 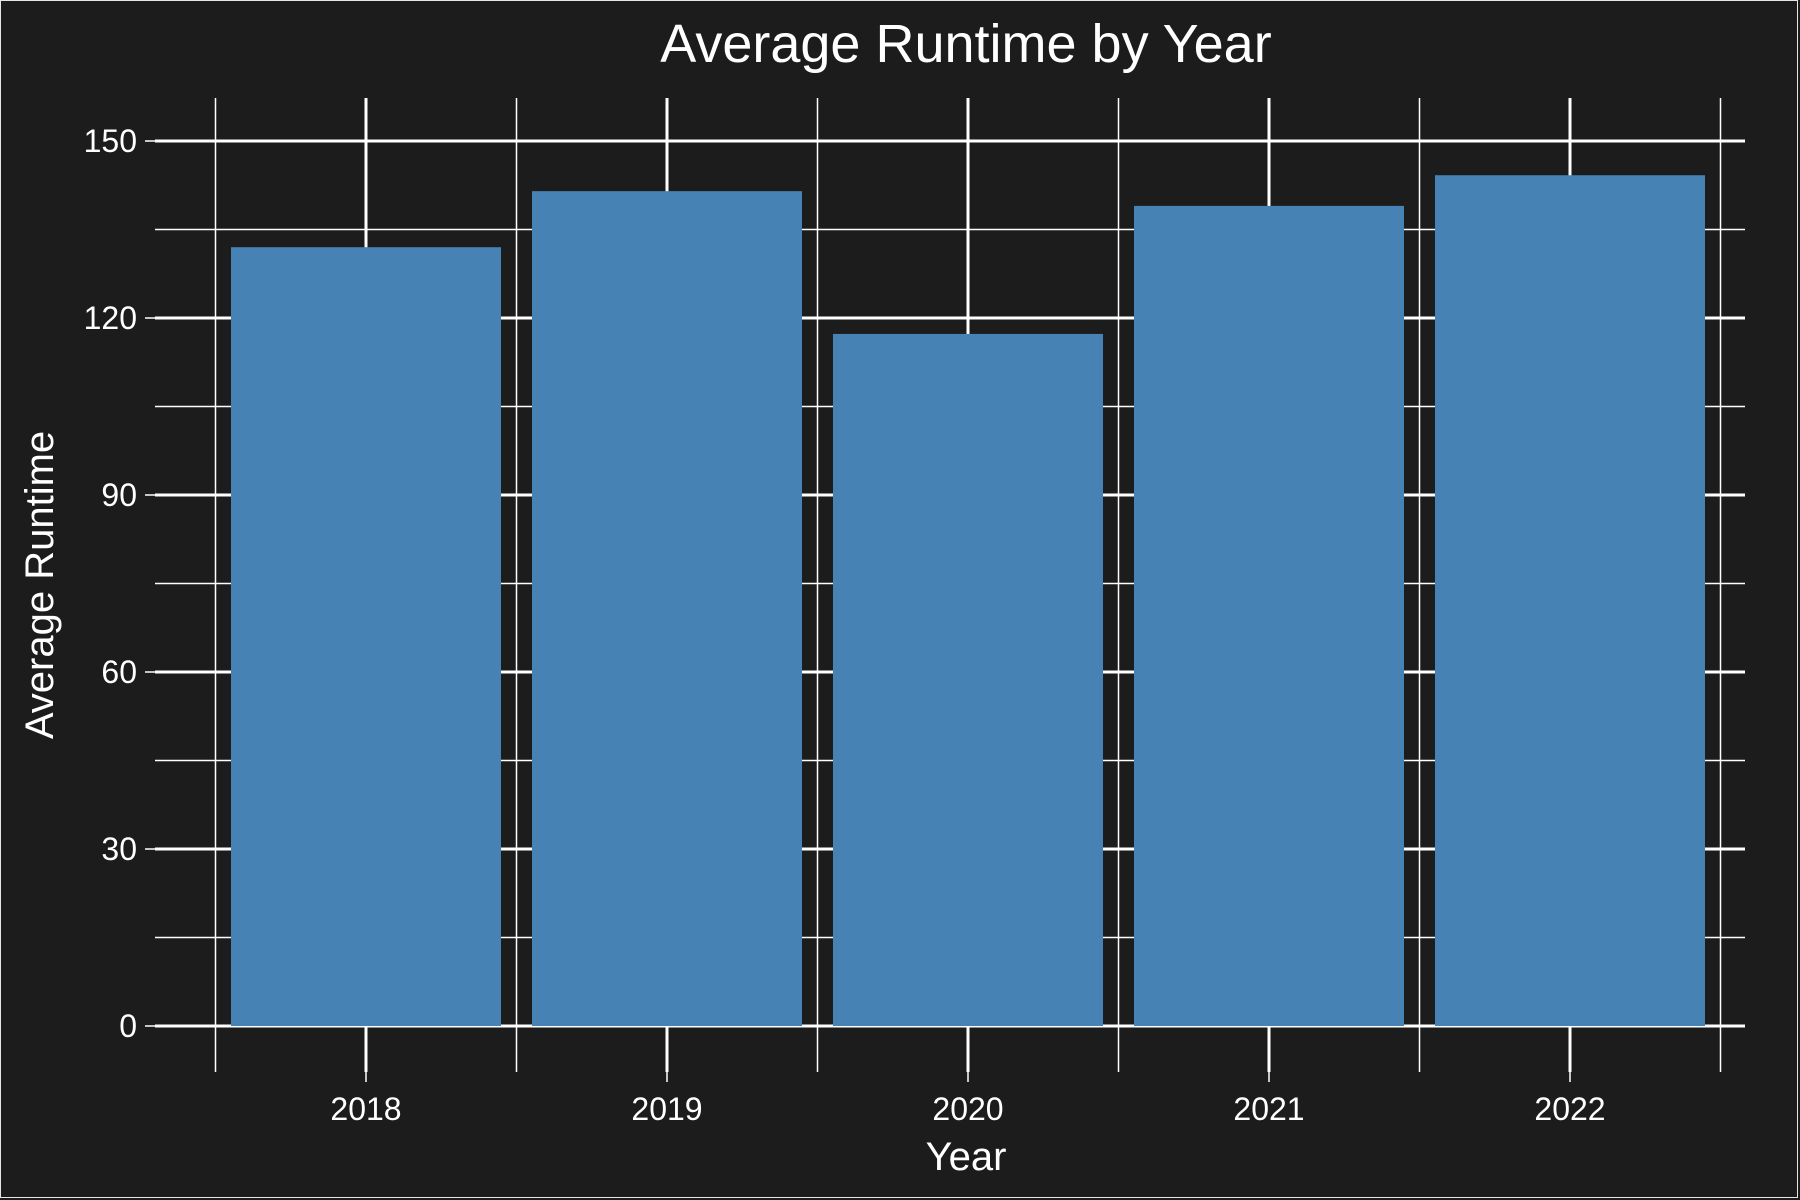 What do you see at coordinates (110, 141) in the screenshot?
I see `y-tick-label: 150` at bounding box center [110, 141].